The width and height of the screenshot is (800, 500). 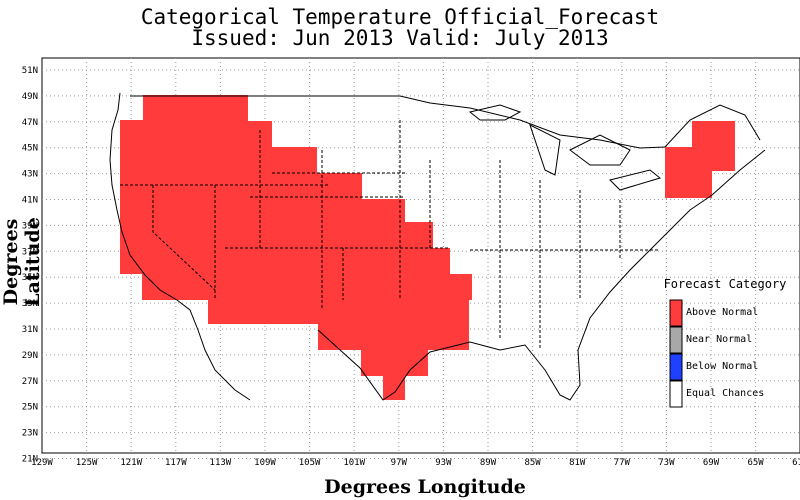 I want to click on y-tick-29N: 29N, so click(x=30, y=356).